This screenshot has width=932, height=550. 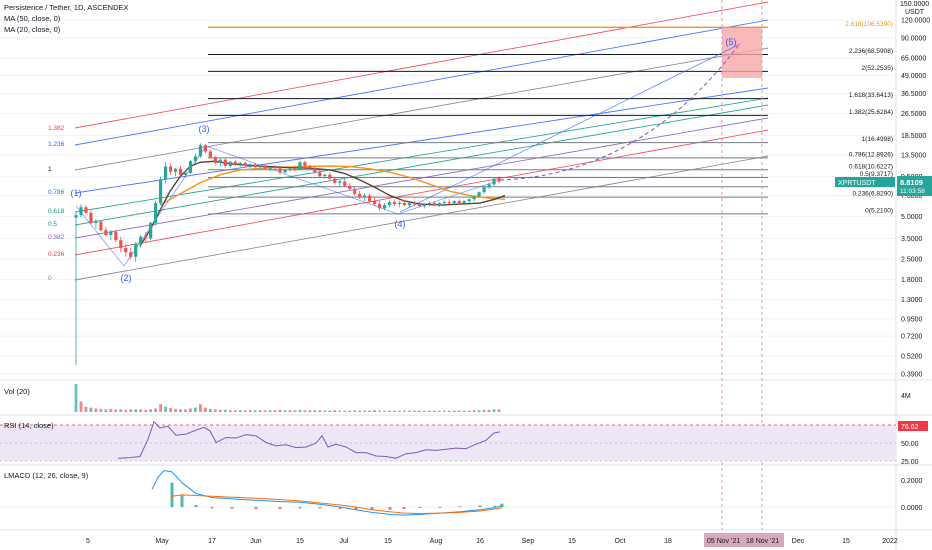 I want to click on wave-label: (2), so click(x=126, y=278).